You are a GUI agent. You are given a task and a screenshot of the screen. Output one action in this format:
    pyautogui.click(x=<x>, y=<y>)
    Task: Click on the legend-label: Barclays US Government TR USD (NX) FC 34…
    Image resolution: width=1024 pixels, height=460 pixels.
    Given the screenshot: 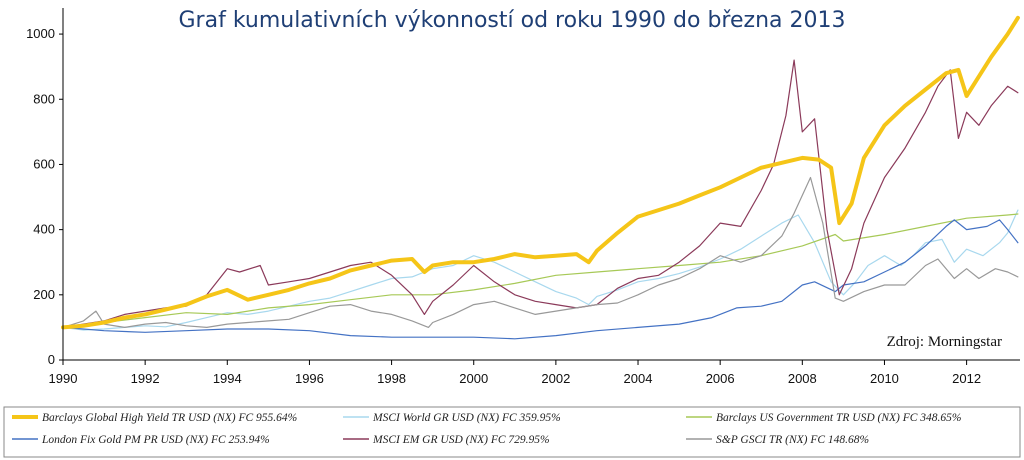 What is the action you would take?
    pyautogui.click(x=839, y=418)
    